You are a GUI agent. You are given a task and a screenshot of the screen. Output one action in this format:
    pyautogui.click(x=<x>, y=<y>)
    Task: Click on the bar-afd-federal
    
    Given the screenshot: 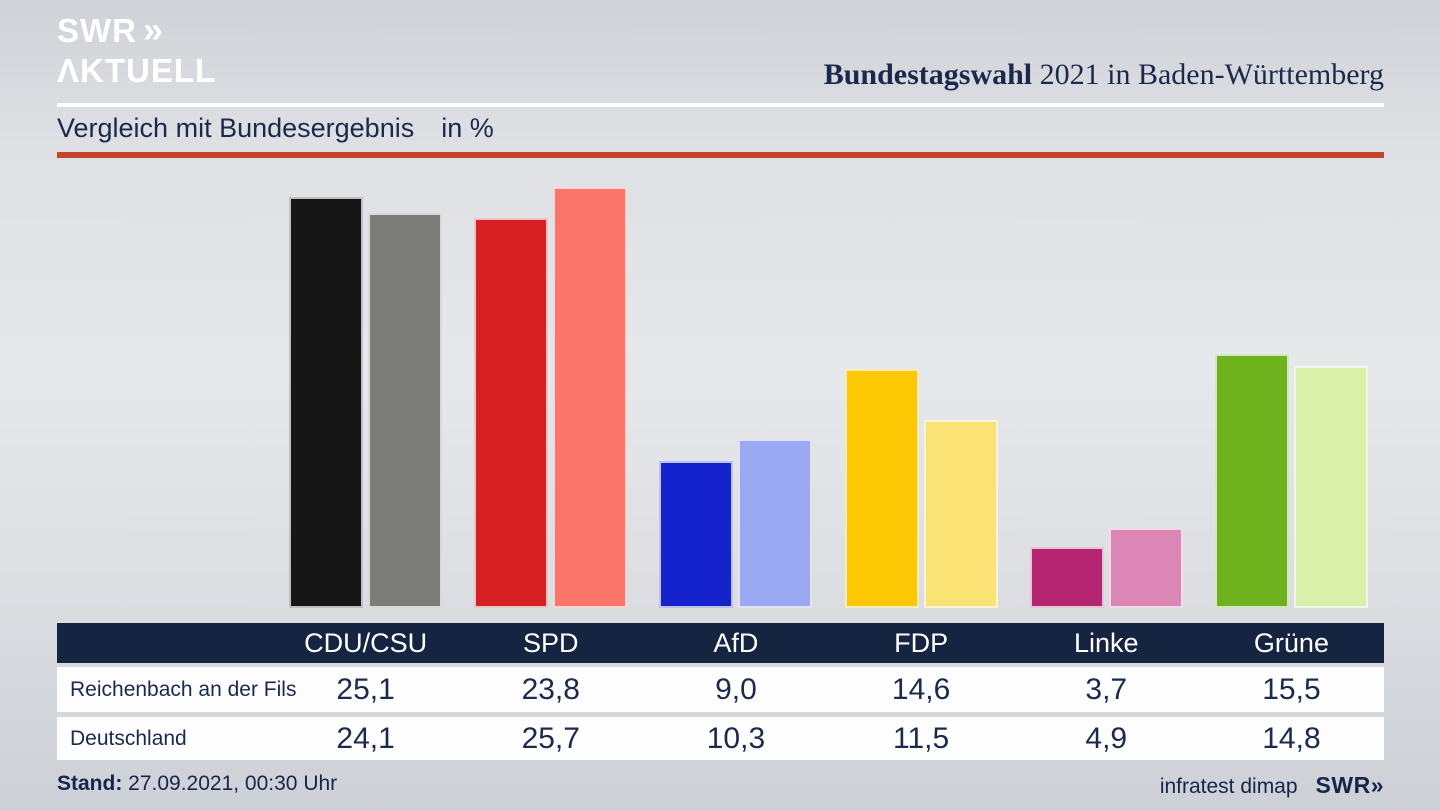 What is the action you would take?
    pyautogui.click(x=775, y=523)
    